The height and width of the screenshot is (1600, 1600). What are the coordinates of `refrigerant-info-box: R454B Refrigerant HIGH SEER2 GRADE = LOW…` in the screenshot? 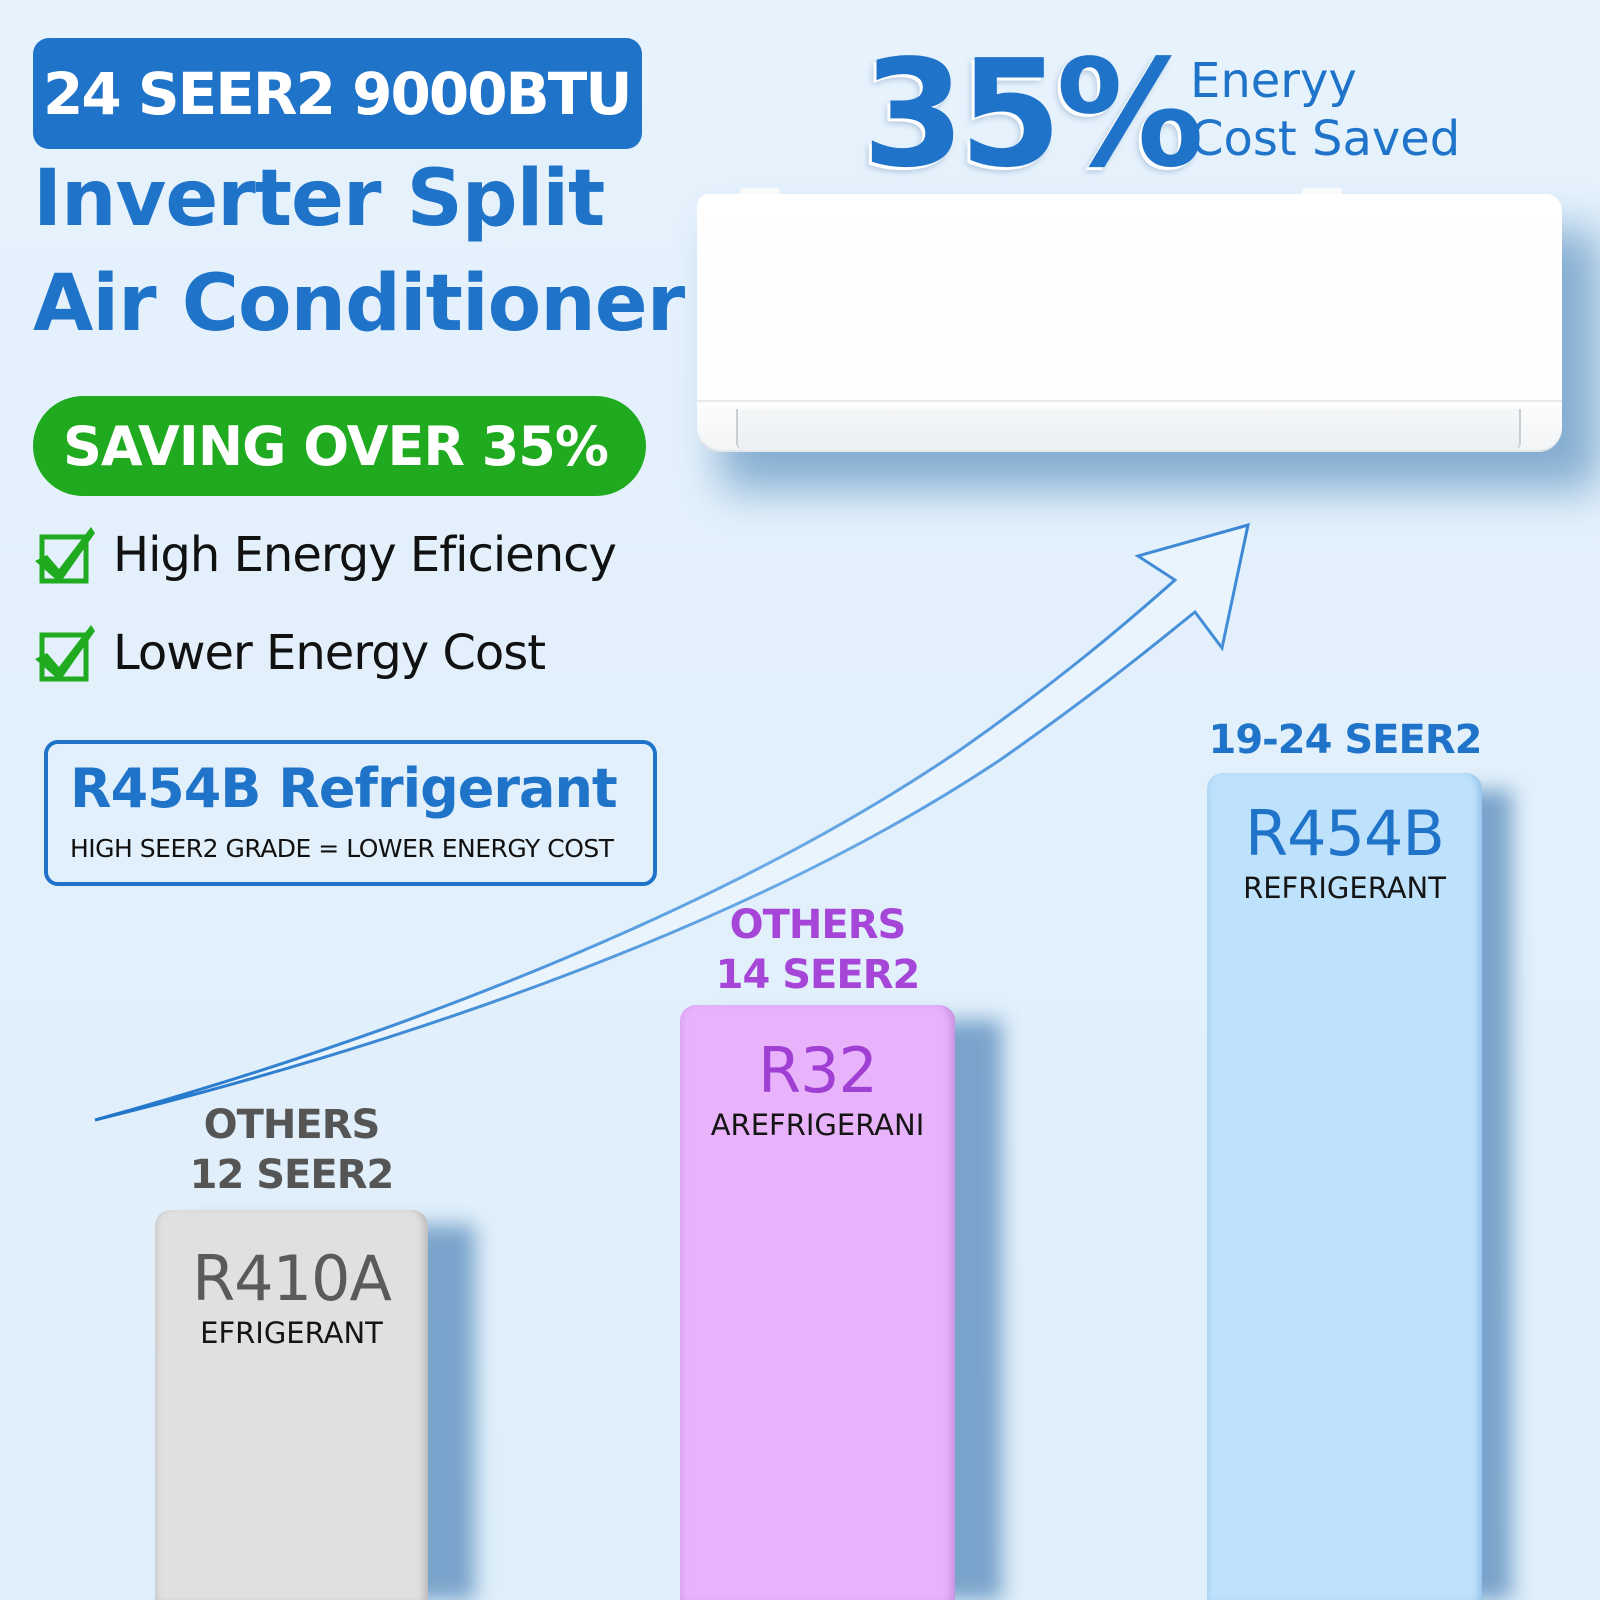 It's located at (350, 813).